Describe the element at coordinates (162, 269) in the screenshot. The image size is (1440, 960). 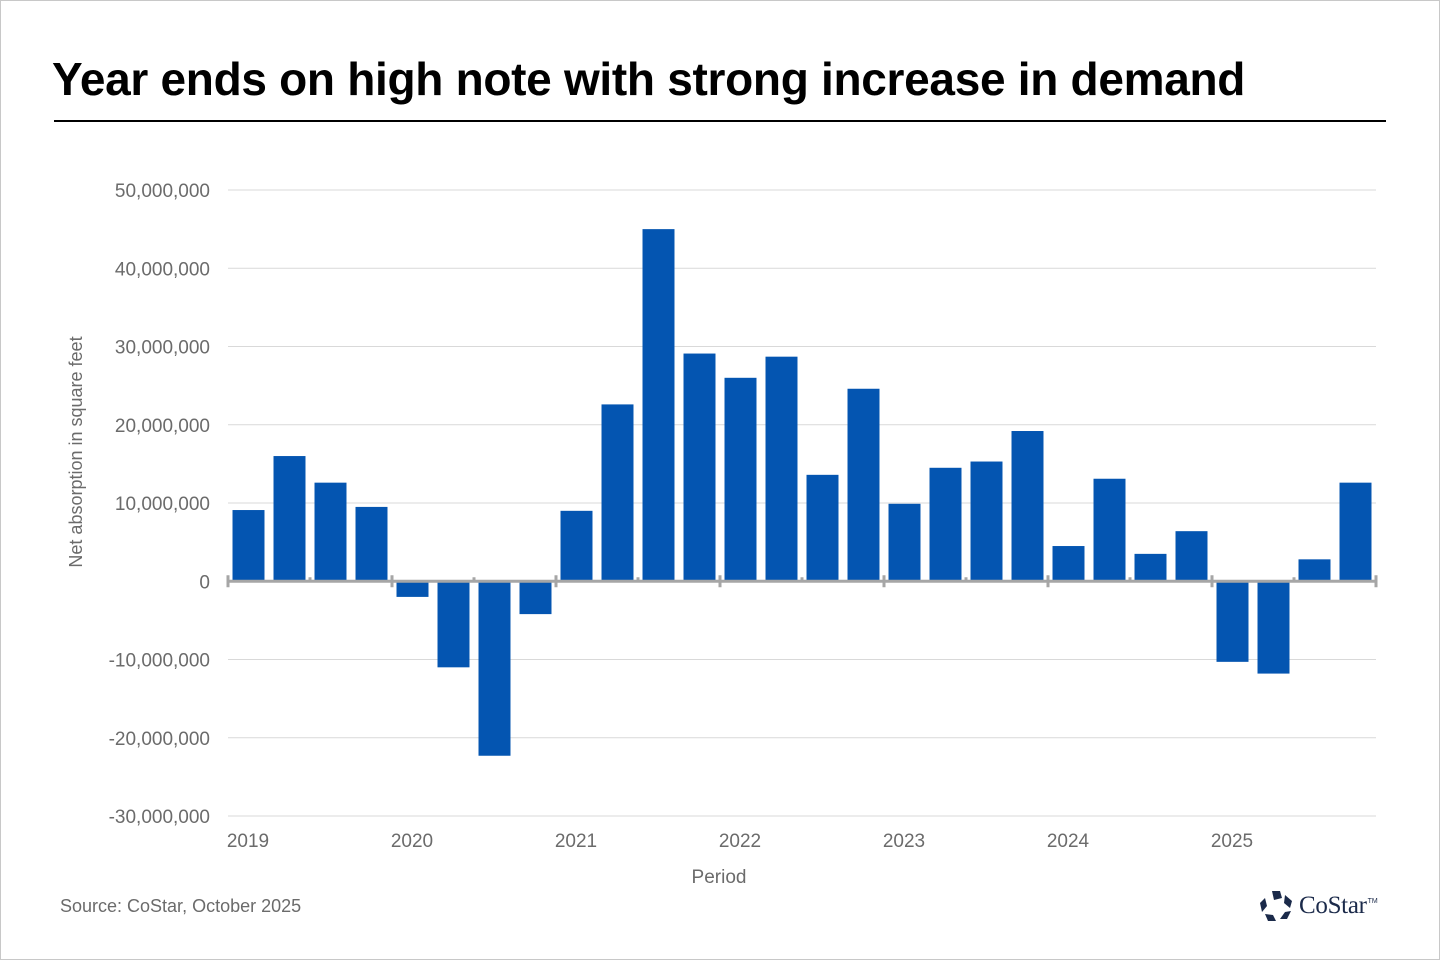
I see `y-tick-label: 40,000,000` at that location.